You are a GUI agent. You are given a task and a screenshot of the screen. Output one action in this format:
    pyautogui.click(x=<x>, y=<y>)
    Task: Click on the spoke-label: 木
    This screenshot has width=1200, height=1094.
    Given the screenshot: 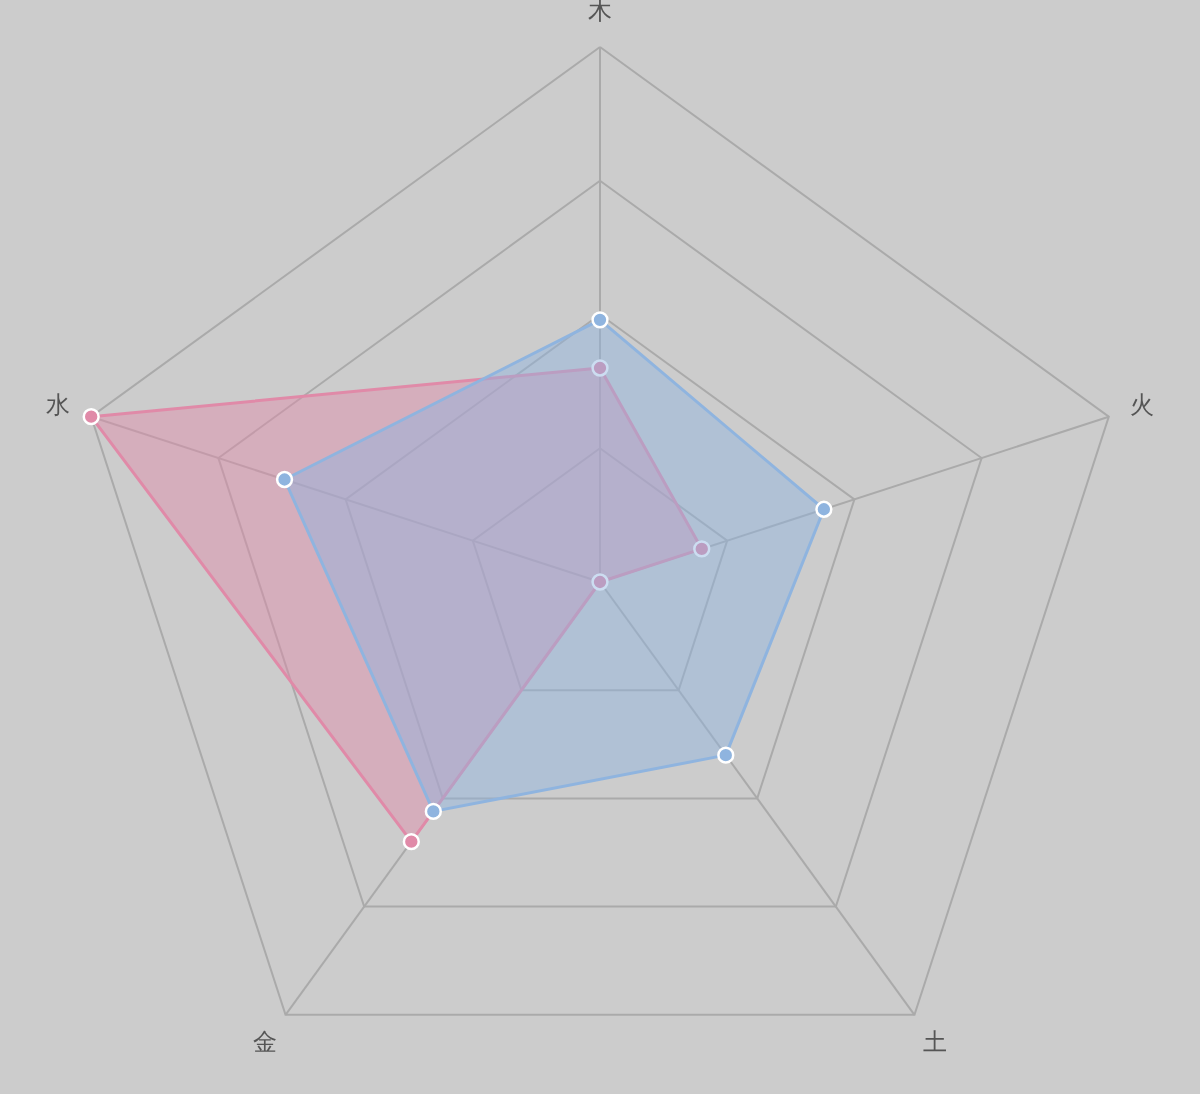 What is the action you would take?
    pyautogui.click(x=600, y=13)
    